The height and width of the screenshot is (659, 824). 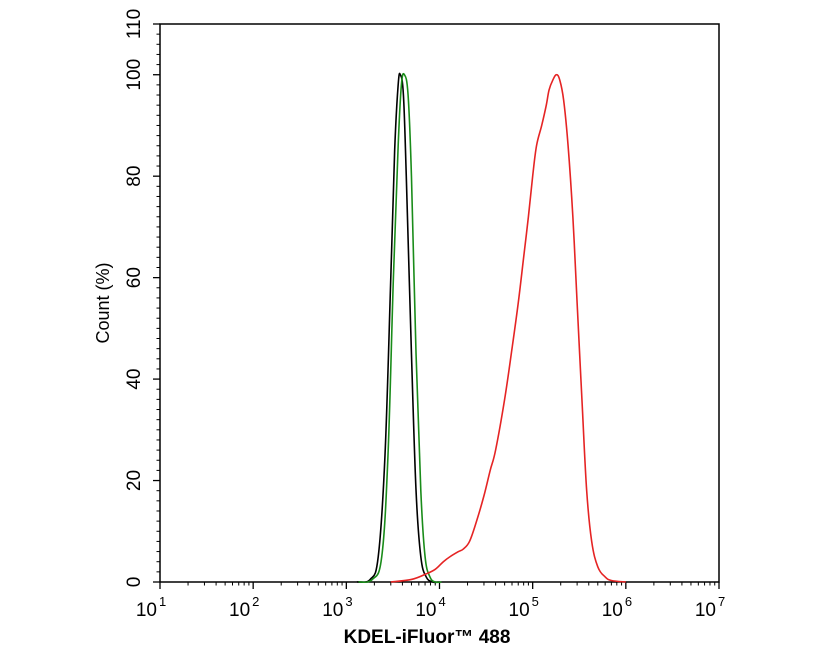 I want to click on y-tick-label: 20, so click(x=134, y=480).